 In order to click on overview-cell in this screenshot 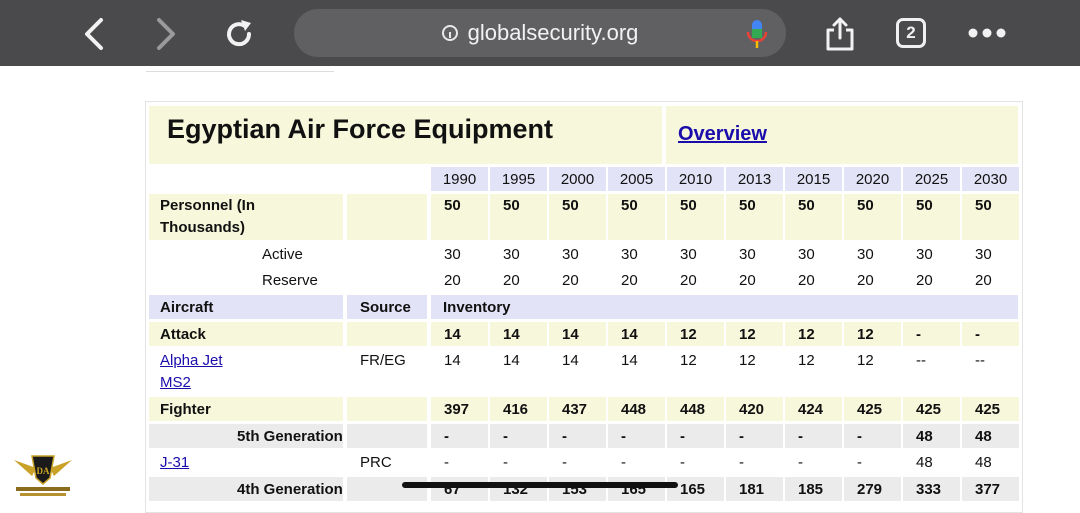, I will do `click(842, 135)`.